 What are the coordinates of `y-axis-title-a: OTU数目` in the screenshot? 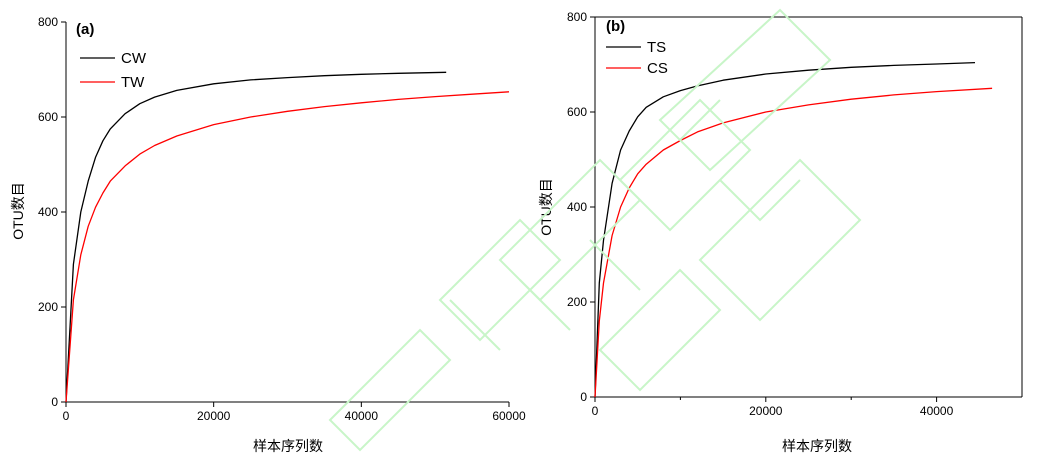 It's located at (18, 211).